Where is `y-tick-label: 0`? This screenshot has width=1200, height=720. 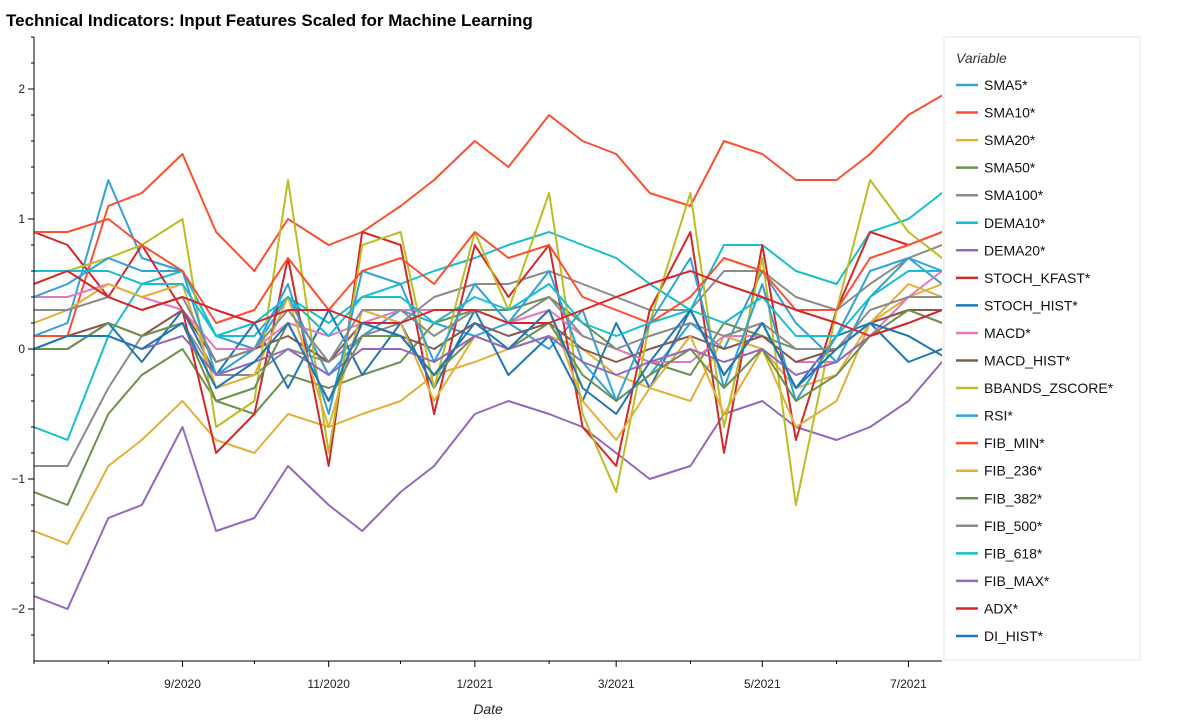
y-tick-label: 0 is located at coordinates (21, 349).